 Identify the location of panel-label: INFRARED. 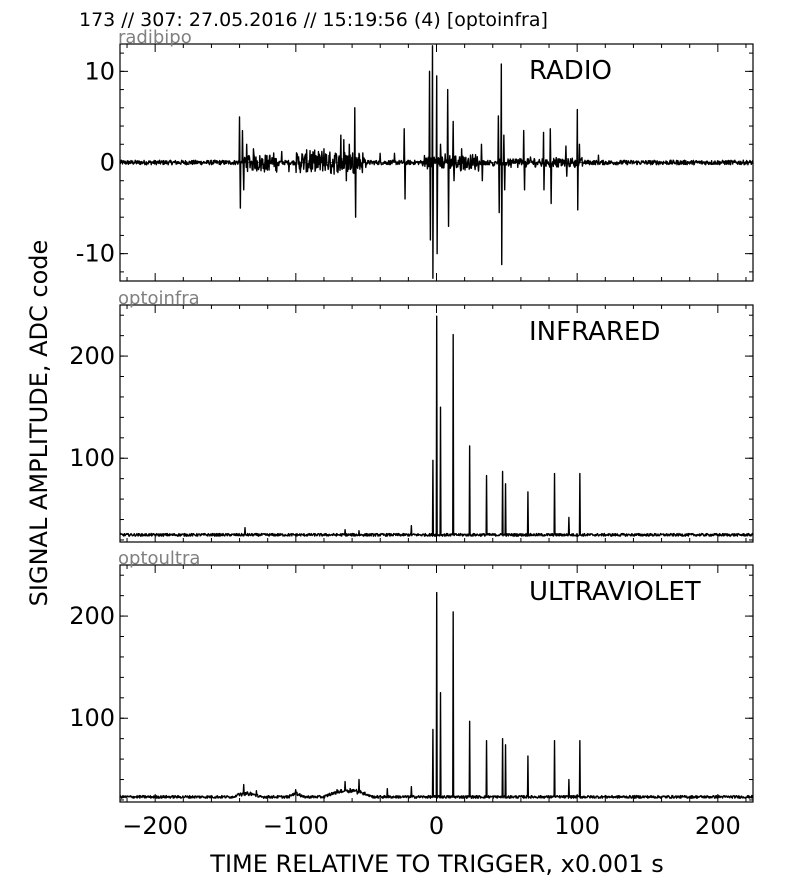
(594, 332).